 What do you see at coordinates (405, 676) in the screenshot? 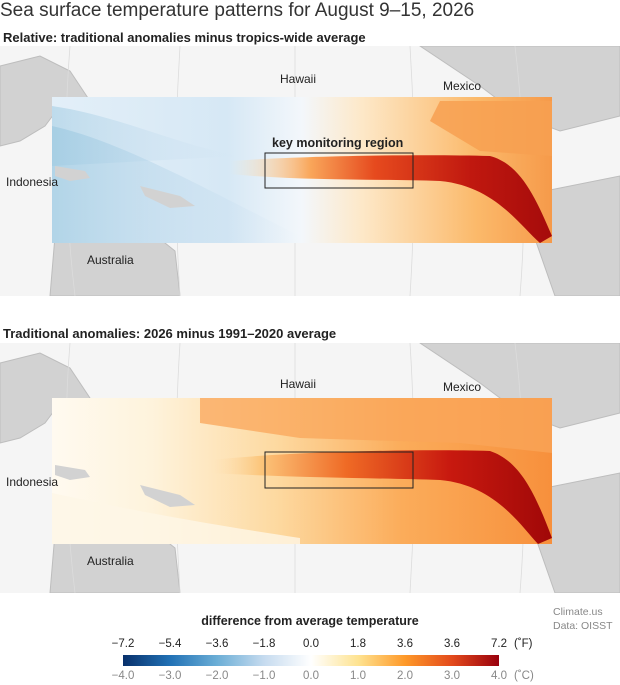
I see `c-tick: 2.0` at bounding box center [405, 676].